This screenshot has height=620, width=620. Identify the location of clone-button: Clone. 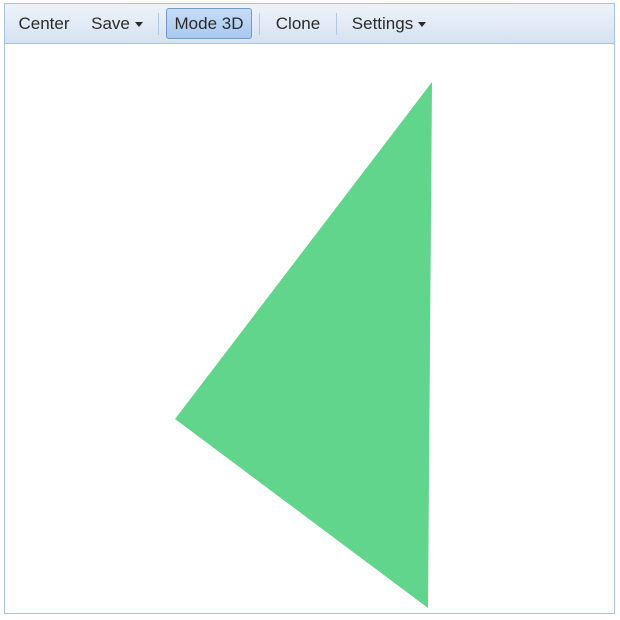
(298, 23).